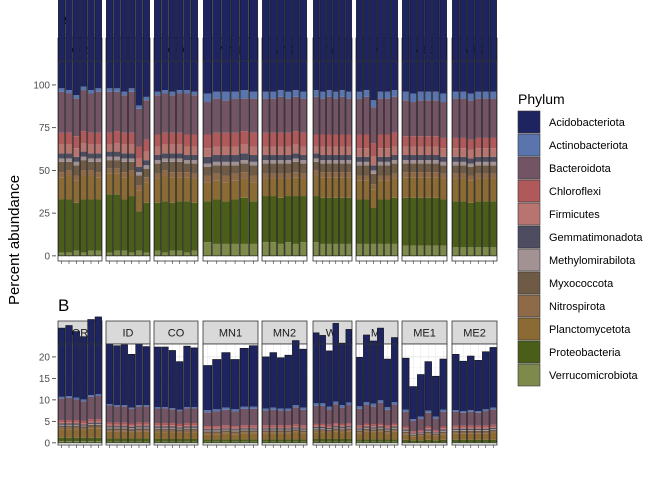  I want to click on legend-item-verrucomicrobiota: Verrucomicrobiota, so click(578, 375).